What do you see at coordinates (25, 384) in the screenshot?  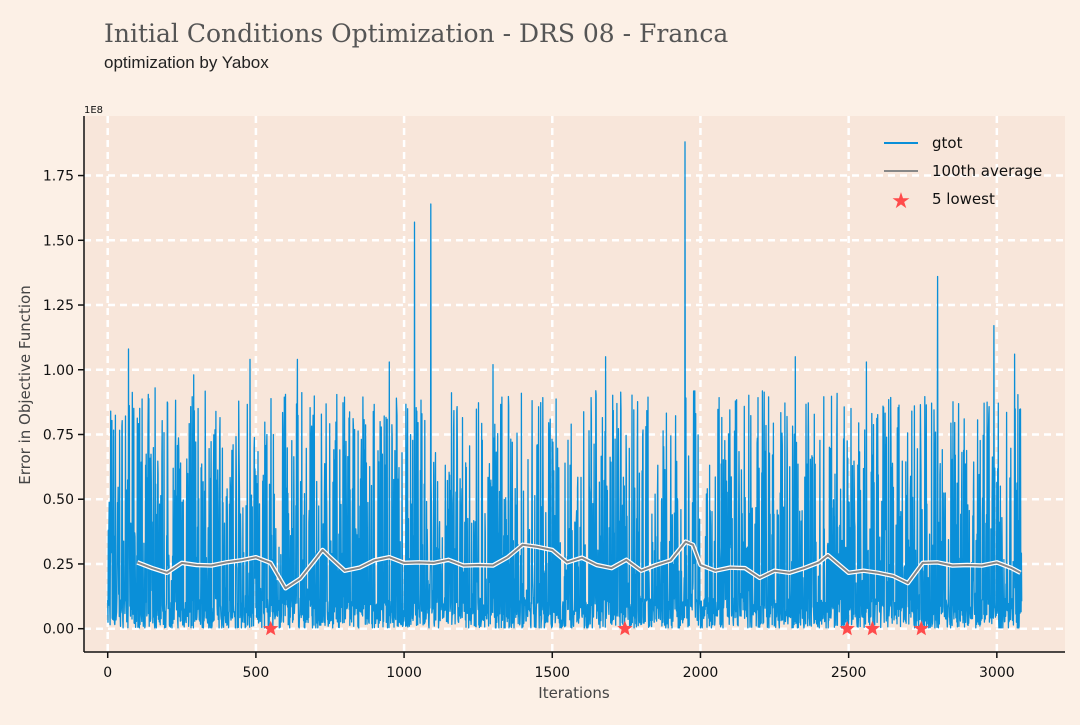 I see `y-axis-label: Error in Objective Function` at bounding box center [25, 384].